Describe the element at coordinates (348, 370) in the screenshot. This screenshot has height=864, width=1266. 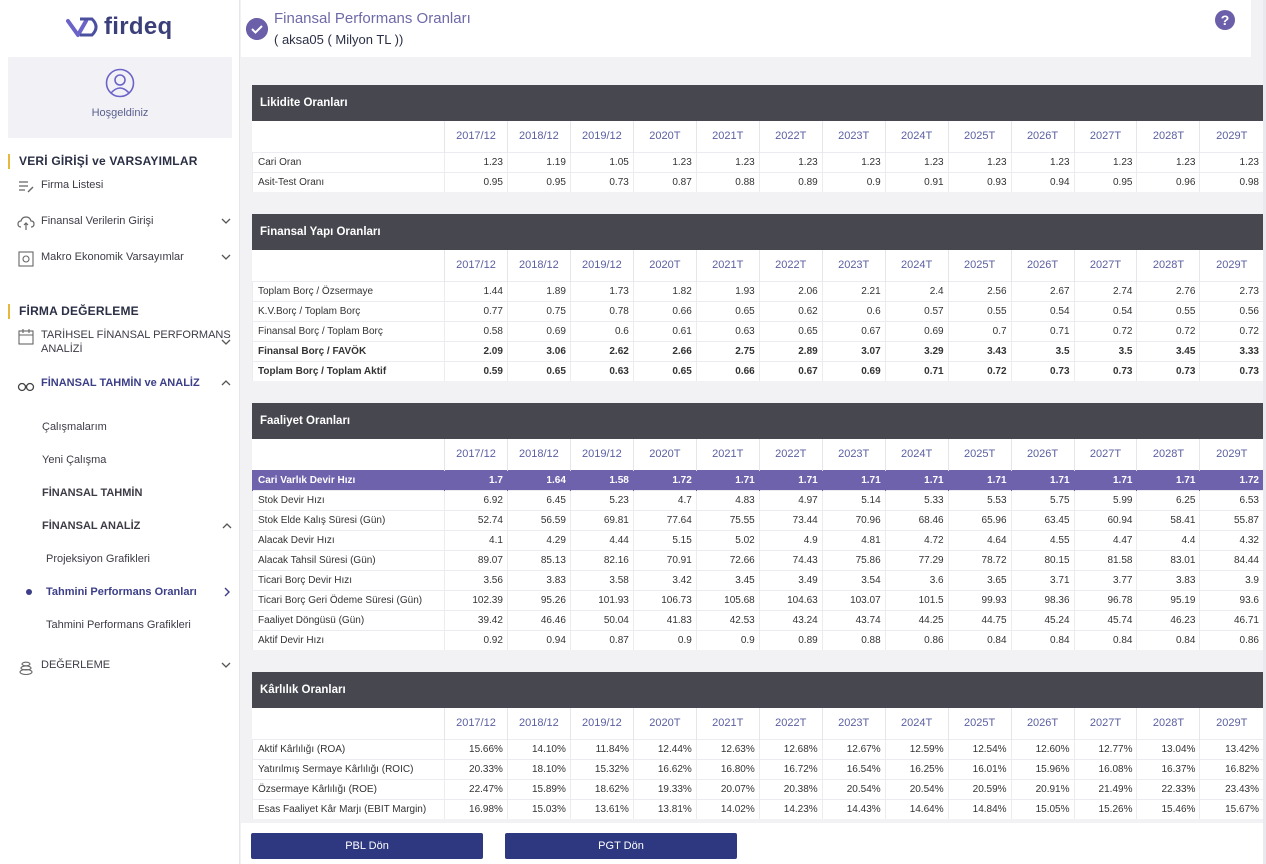
I see `row-label: Toplam Borç / Toplam Aktif` at that location.